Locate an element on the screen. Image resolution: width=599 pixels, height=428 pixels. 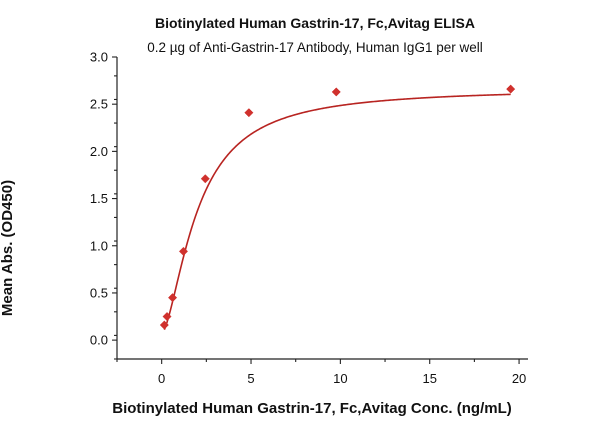
x-tick-label: 20 is located at coordinates (519, 378).